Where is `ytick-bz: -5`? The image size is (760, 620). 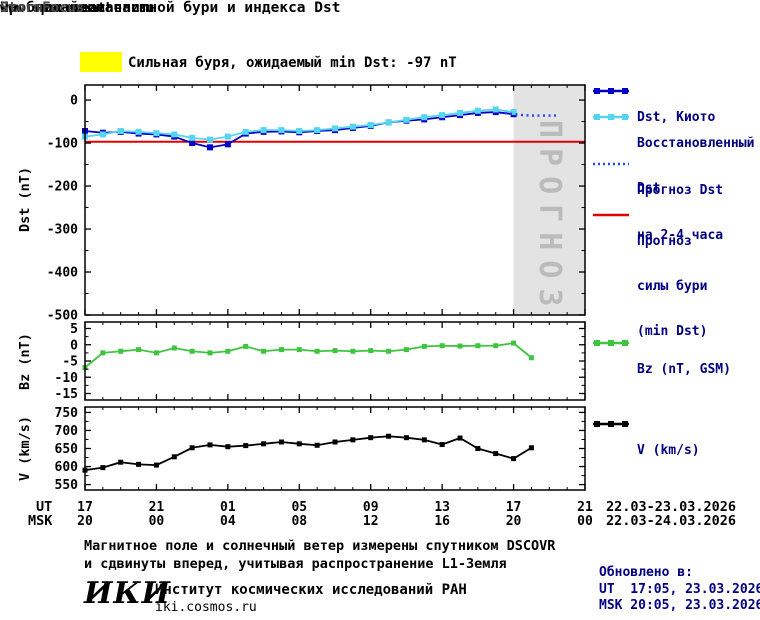
ytick-bz: -5 is located at coordinates (70, 362).